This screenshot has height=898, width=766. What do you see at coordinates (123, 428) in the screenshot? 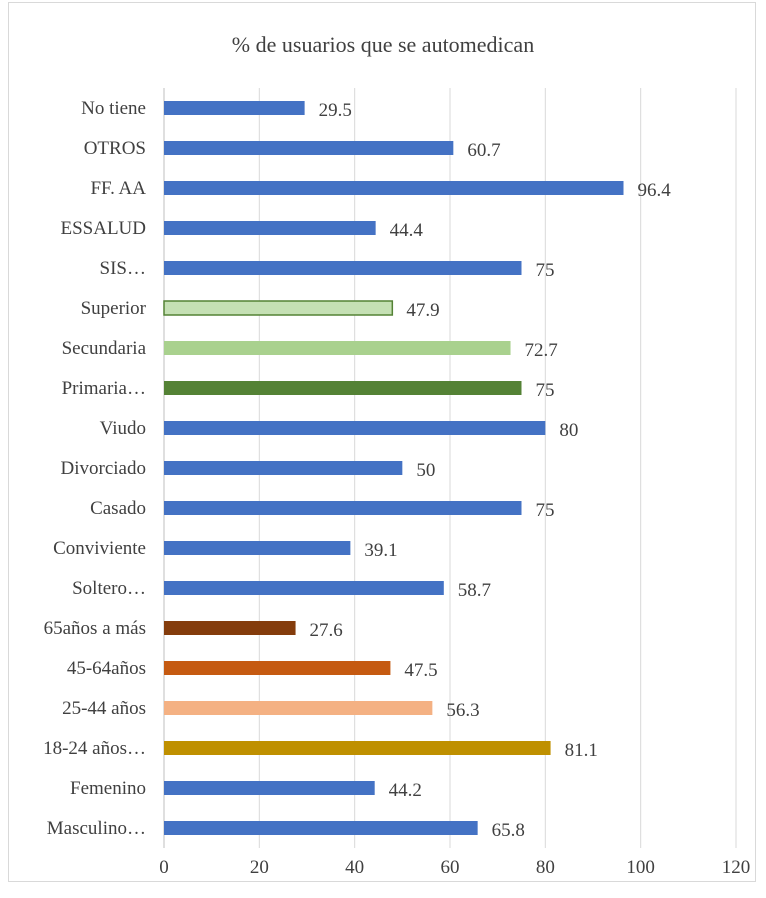
I see `category-label: Viudo` at bounding box center [123, 428].